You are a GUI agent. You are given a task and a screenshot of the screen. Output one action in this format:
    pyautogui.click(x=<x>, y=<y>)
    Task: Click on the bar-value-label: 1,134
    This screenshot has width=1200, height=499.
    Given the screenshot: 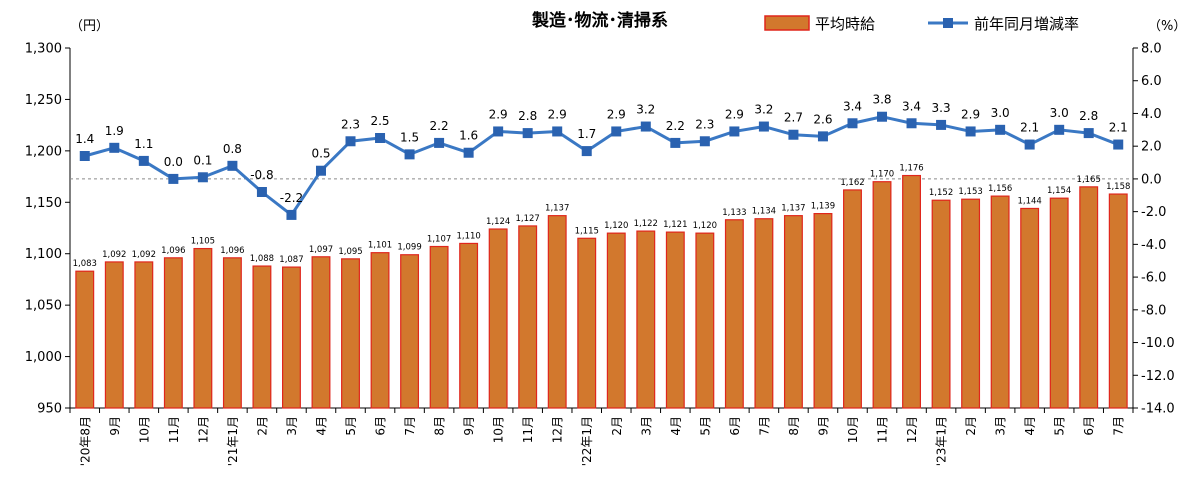 What is the action you would take?
    pyautogui.click(x=764, y=212)
    